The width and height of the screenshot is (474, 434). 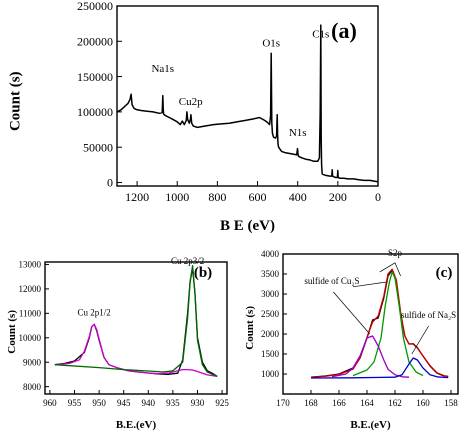 What do you see at coordinates (187, 261) in the screenshot?
I see `peak-annotation: Cu 2p3/2` at bounding box center [187, 261].